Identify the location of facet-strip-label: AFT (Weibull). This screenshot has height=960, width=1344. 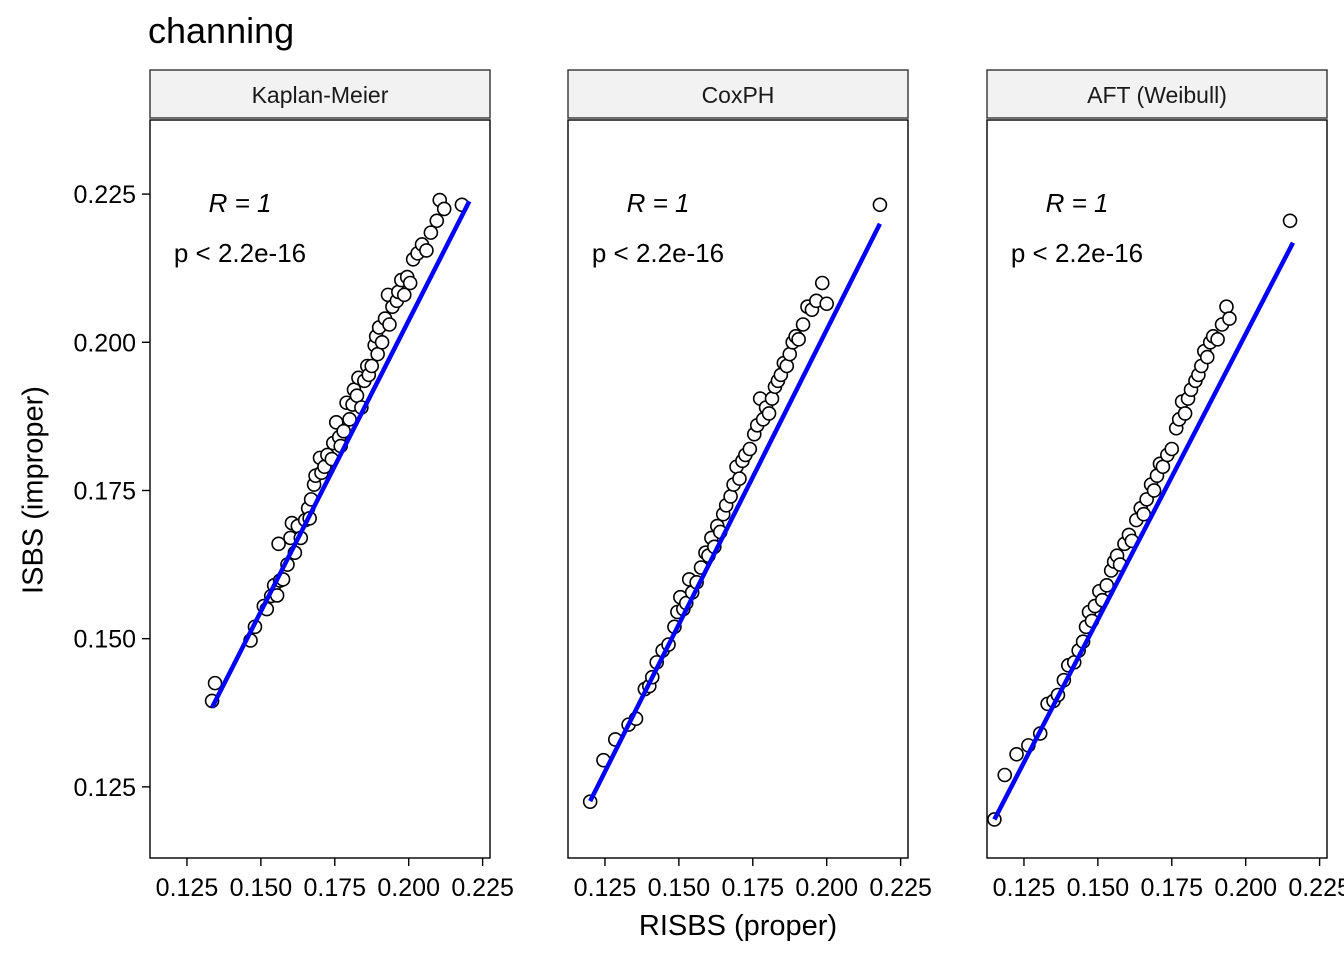
(1157, 95).